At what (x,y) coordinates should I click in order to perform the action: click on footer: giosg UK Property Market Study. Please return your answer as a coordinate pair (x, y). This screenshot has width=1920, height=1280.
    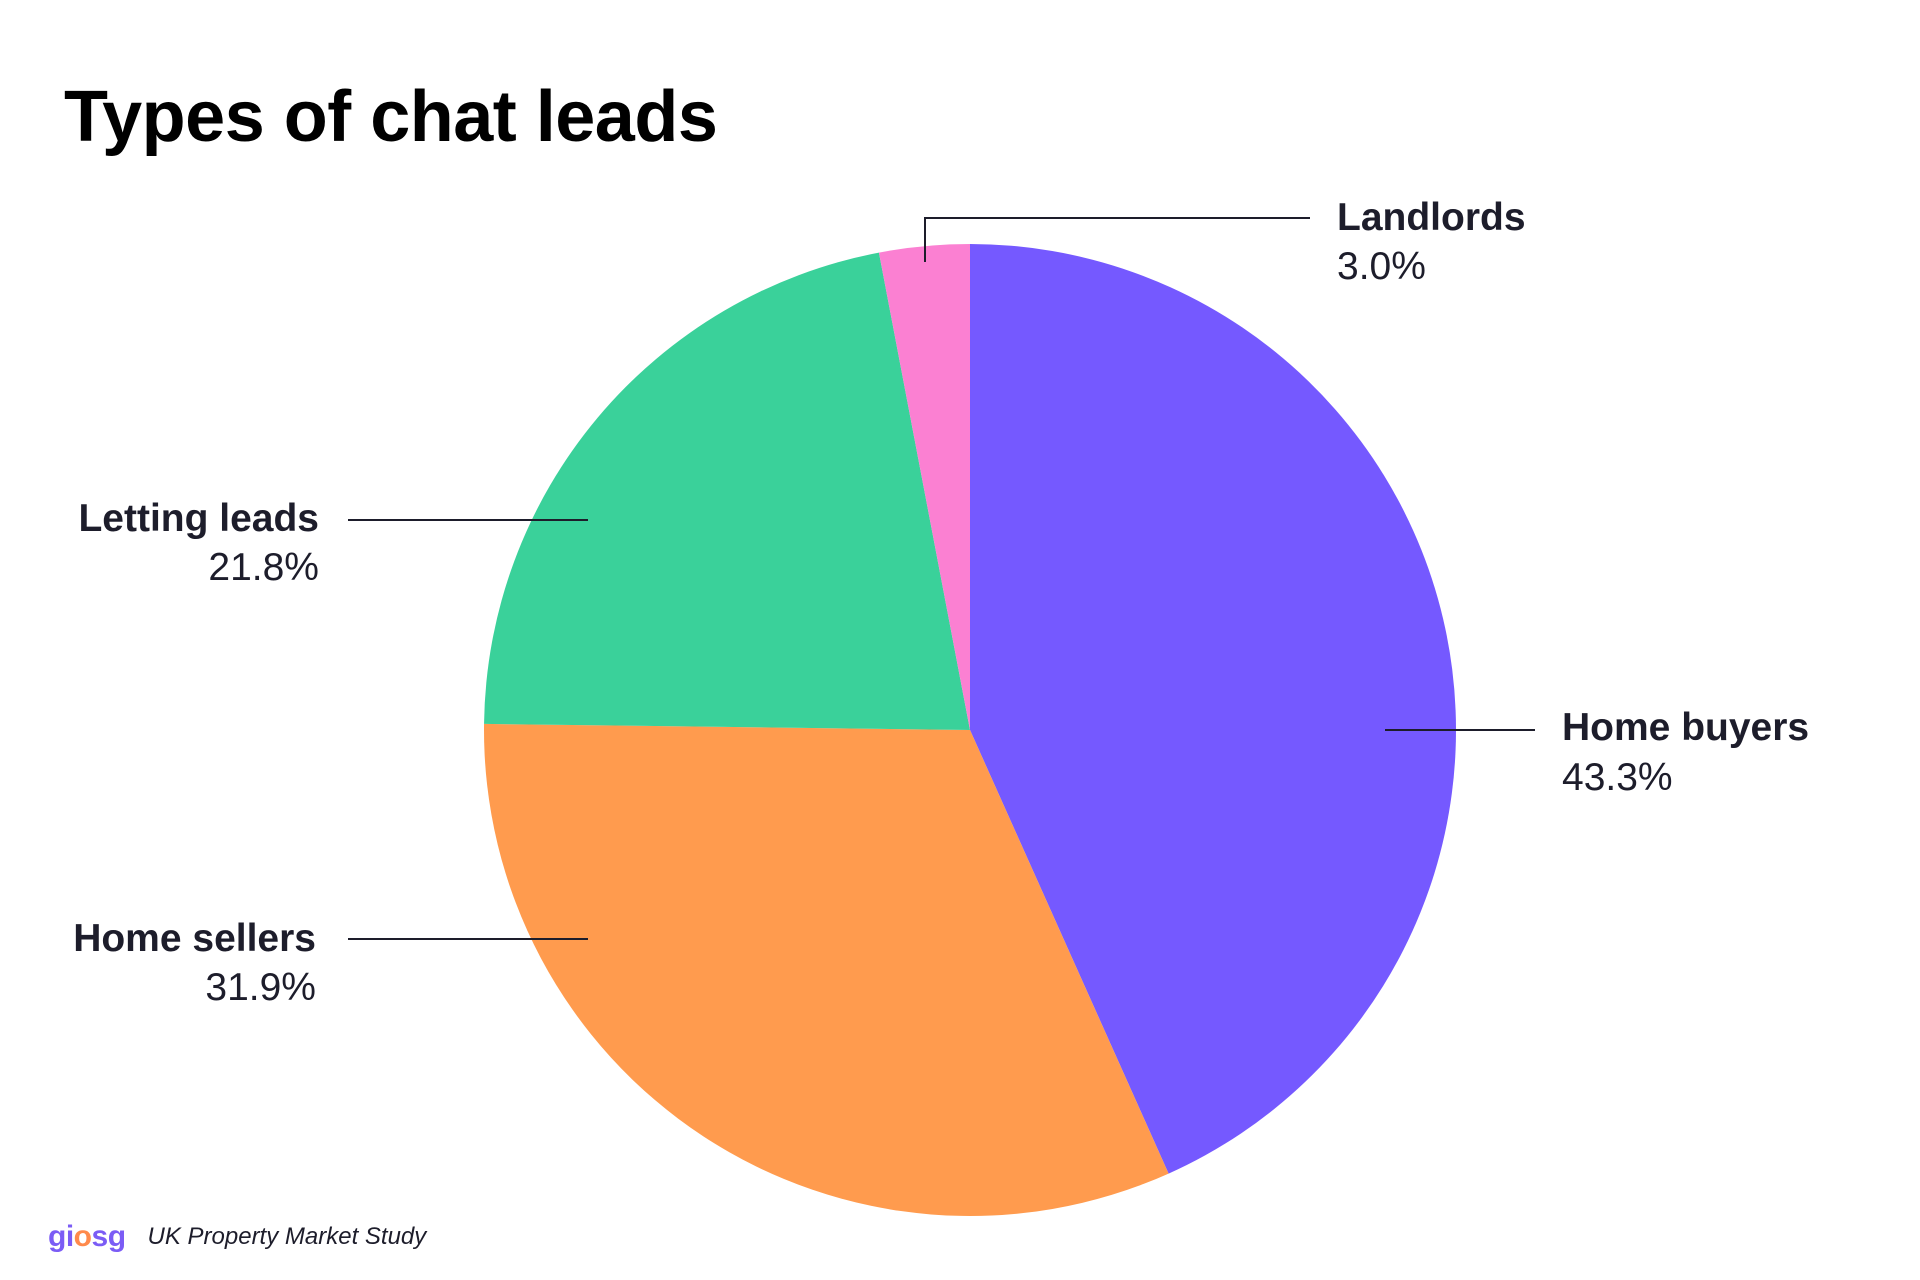
    Looking at the image, I should click on (237, 1237).